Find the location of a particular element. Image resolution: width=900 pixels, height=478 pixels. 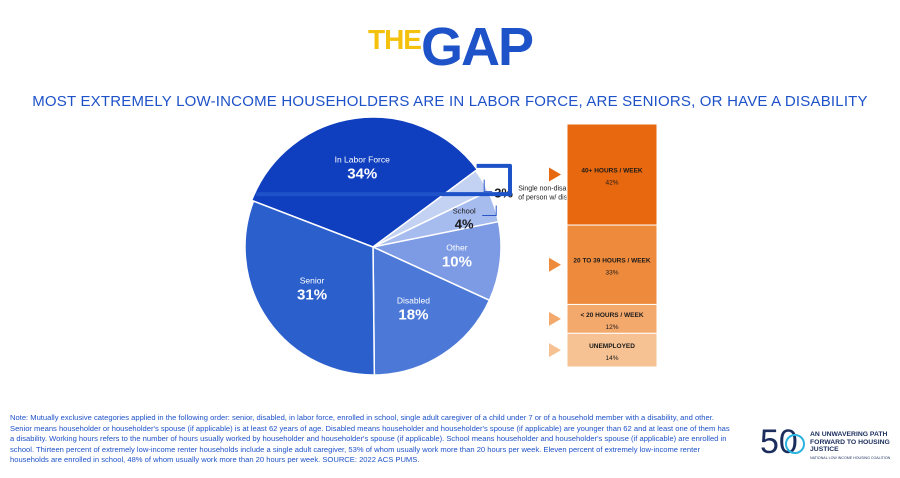

pie-slice-other is located at coordinates (436, 261).